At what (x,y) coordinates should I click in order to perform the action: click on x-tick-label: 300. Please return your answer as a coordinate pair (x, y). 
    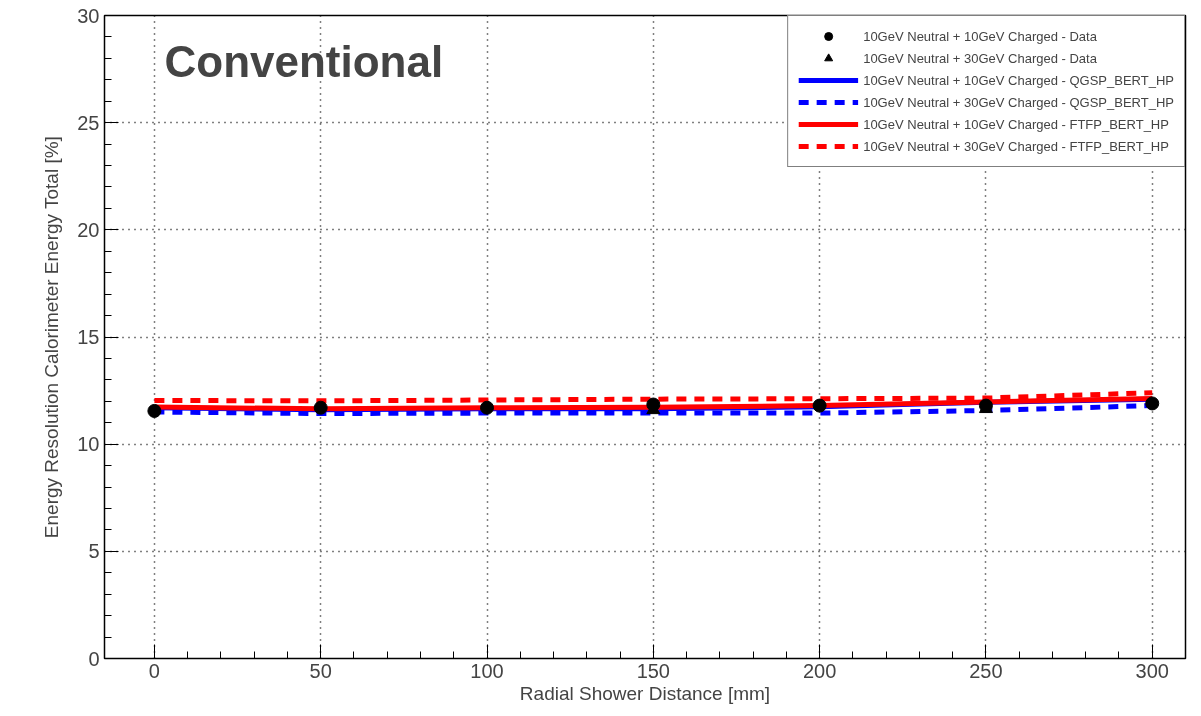
    Looking at the image, I should click on (1152, 670).